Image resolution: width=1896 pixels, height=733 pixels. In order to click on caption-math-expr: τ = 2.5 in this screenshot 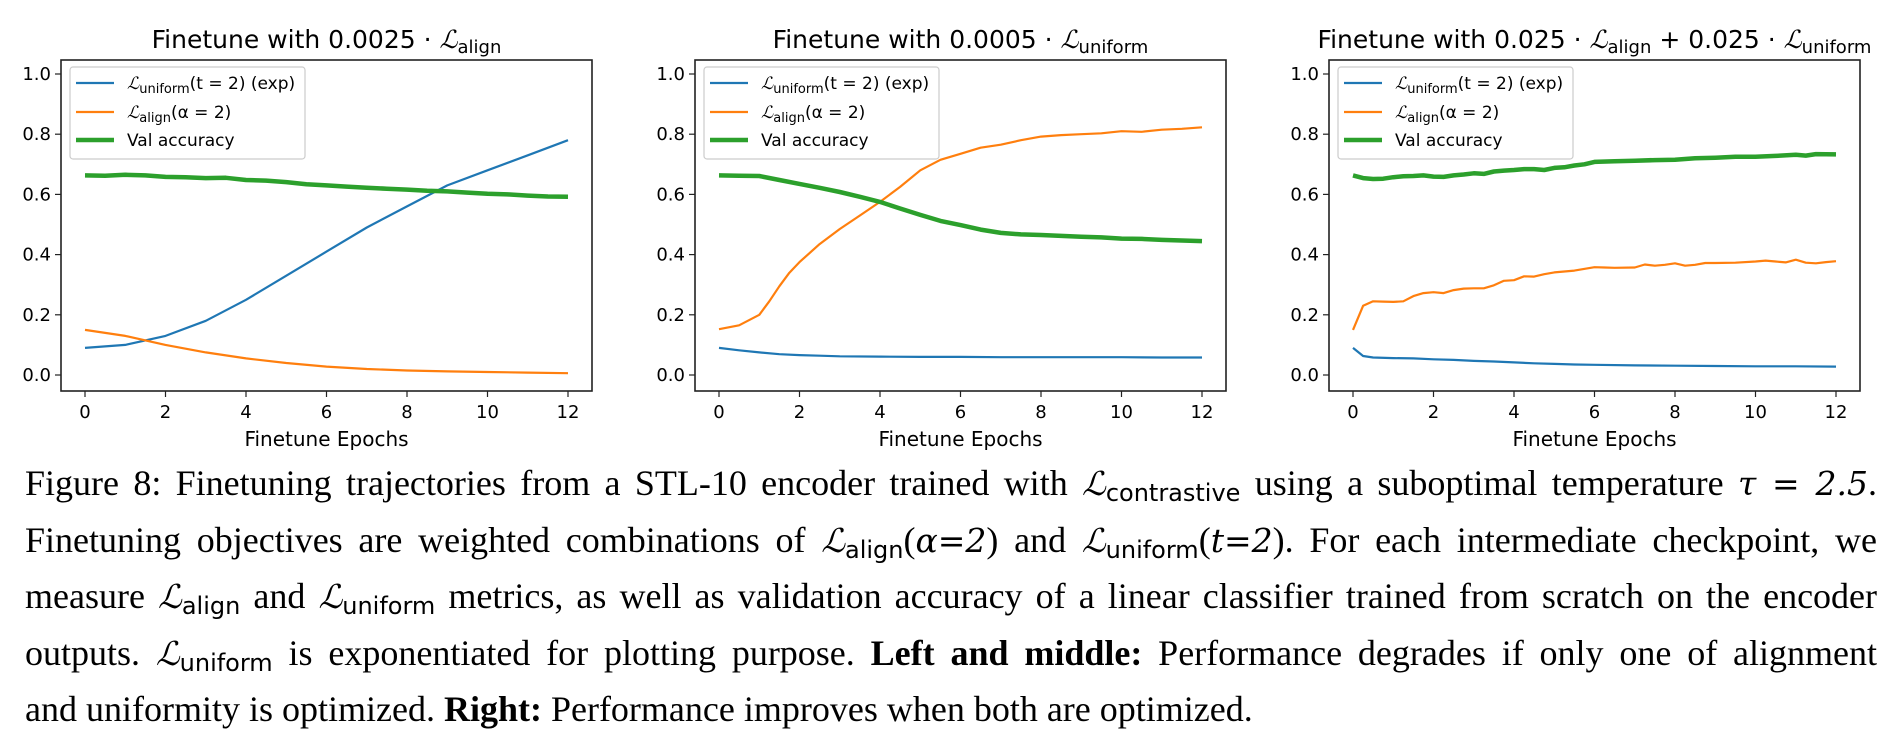, I will do `click(1802, 483)`.